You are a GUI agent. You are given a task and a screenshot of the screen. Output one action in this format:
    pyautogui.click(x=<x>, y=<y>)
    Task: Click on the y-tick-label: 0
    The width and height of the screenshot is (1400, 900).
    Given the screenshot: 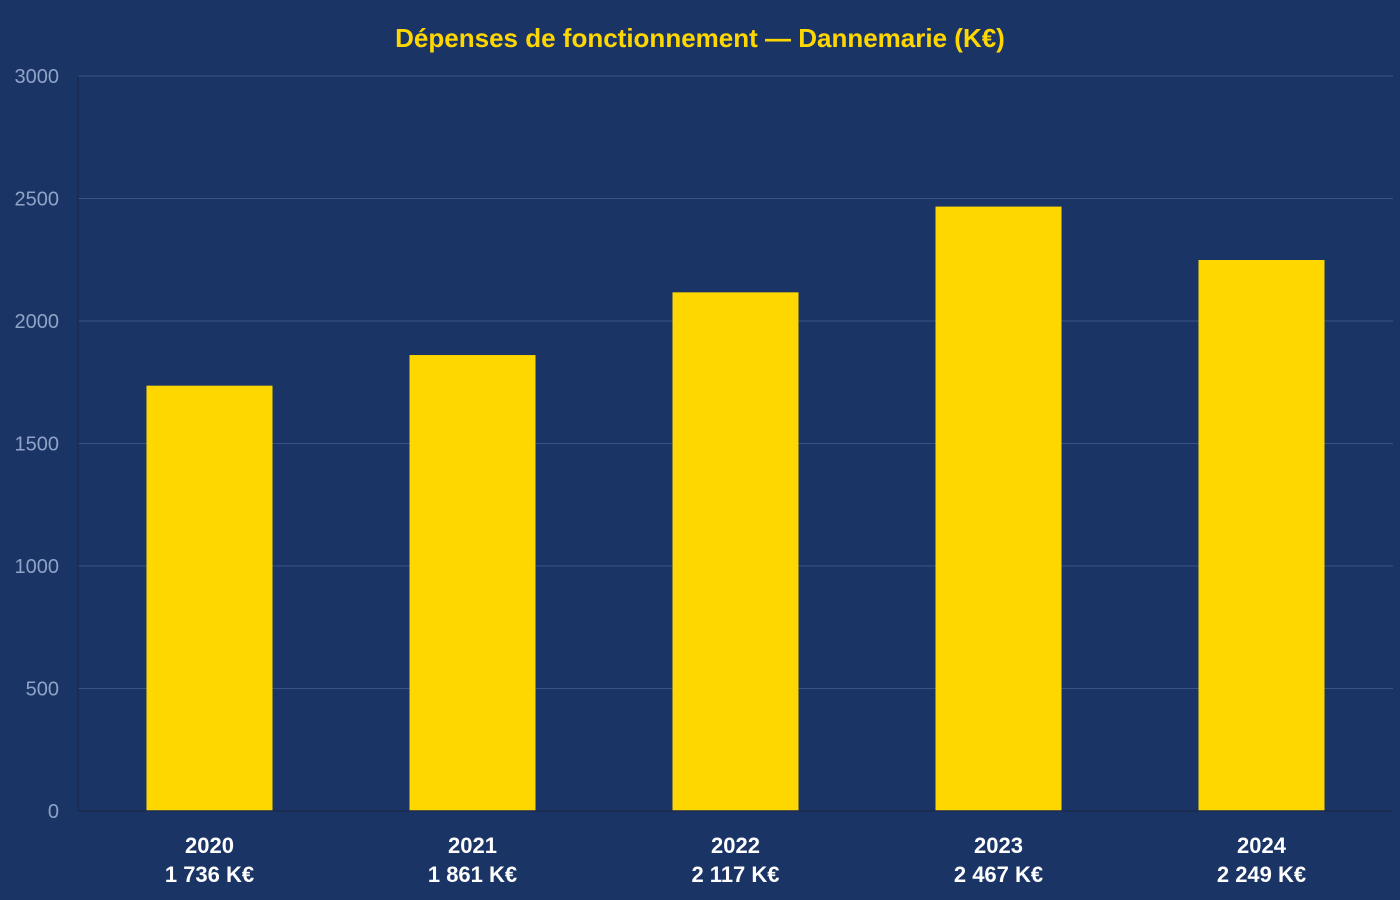 What is the action you would take?
    pyautogui.click(x=53, y=812)
    